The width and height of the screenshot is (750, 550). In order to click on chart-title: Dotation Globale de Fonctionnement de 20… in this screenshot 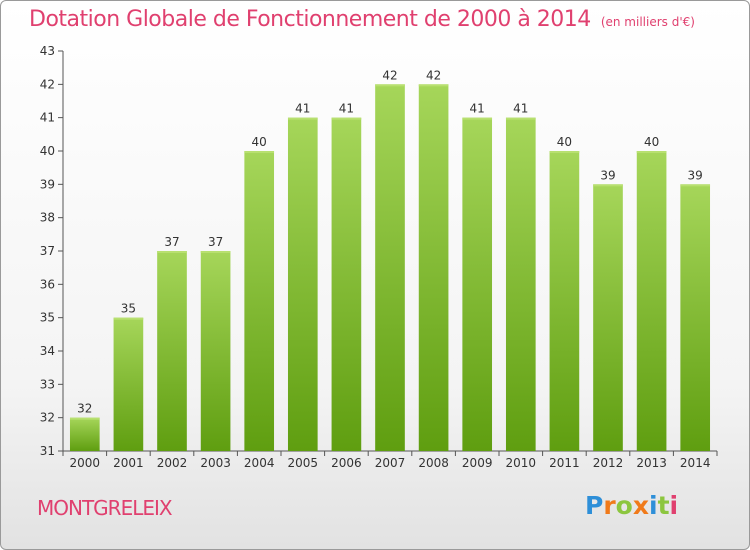, I will do `click(362, 19)`.